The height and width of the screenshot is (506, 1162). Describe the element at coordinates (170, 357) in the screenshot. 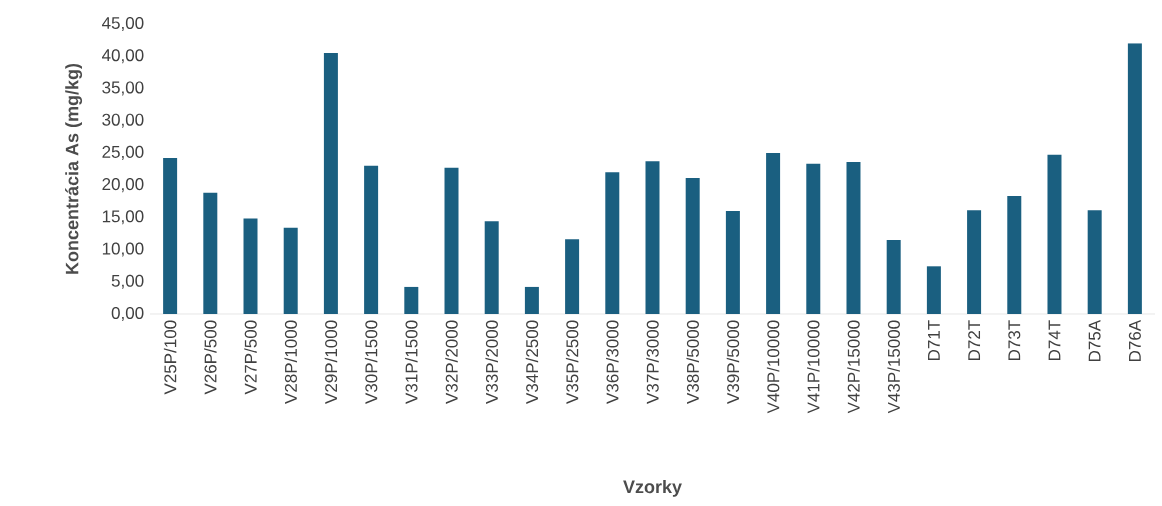

I see `x-tick-label: V25P/100` at that location.